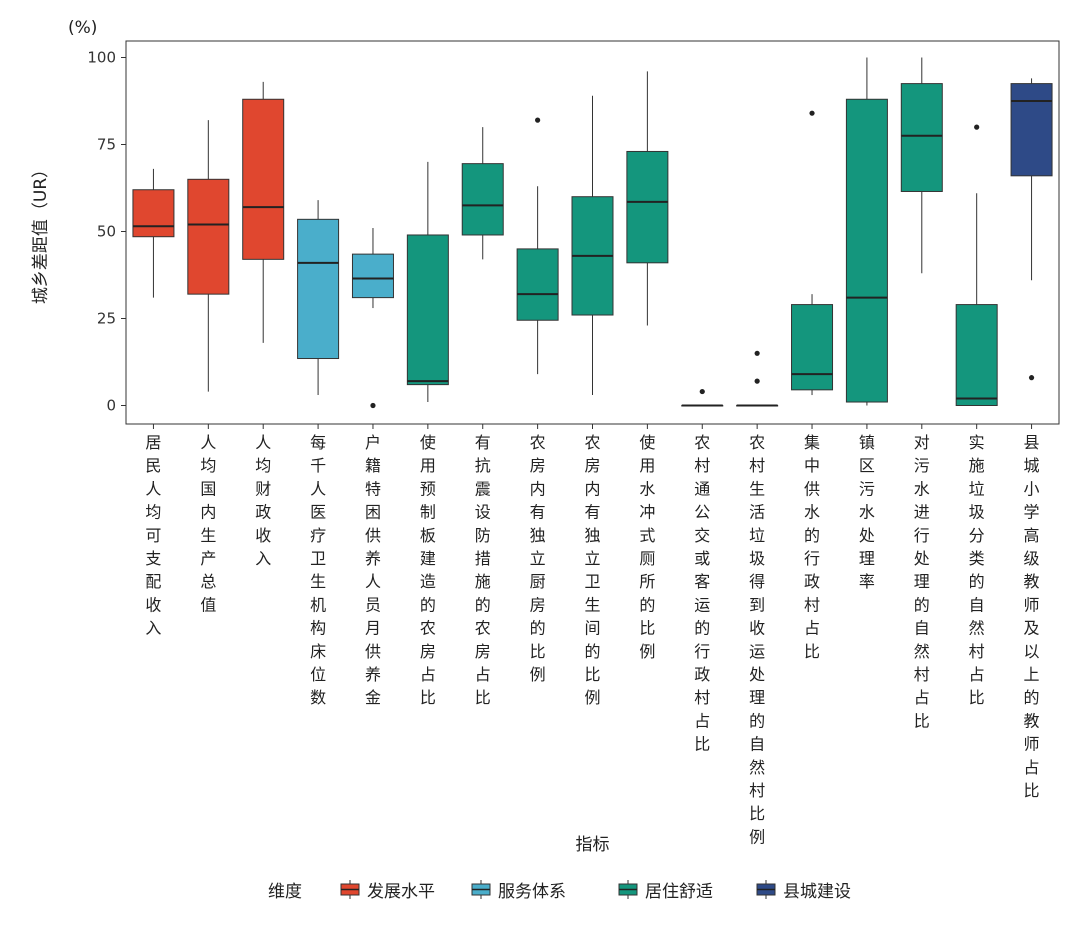 The width and height of the screenshot is (1080, 931). I want to click on y-tick-label: 0, so click(111, 406).